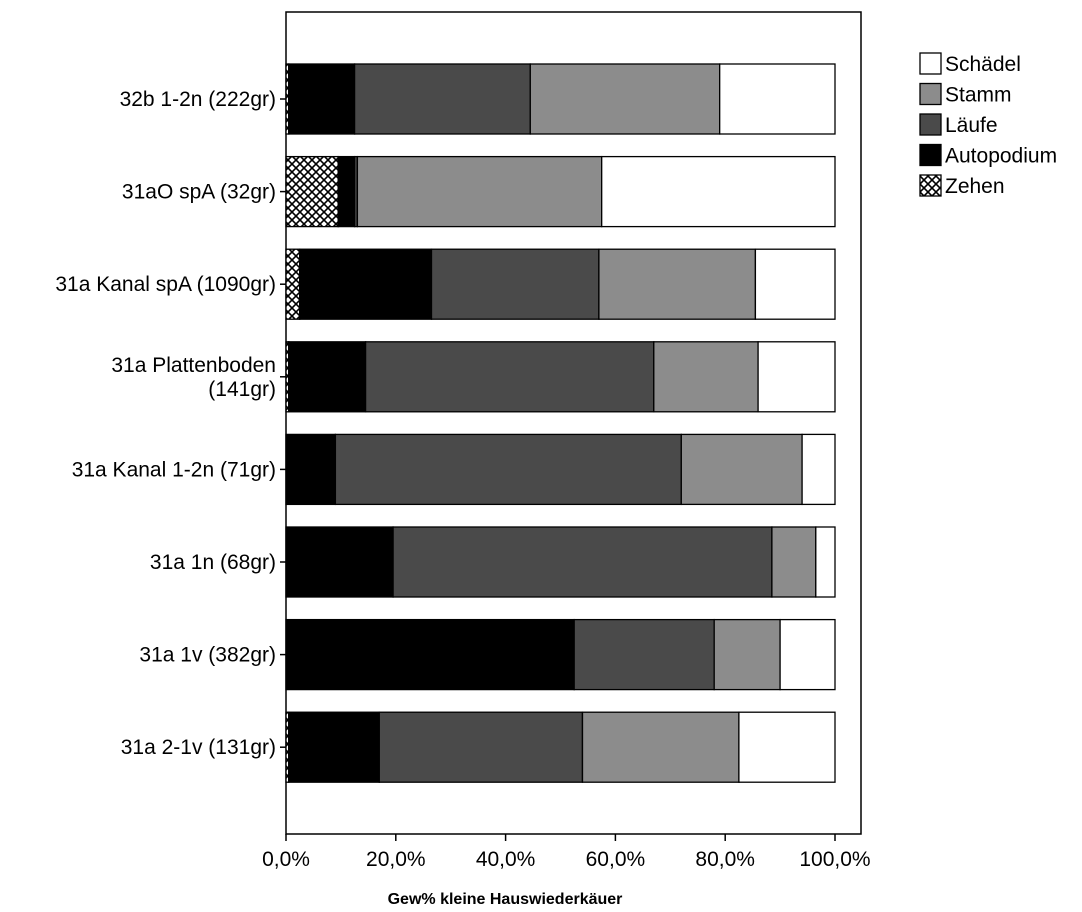  I want to click on legend-label: Stamm, so click(978, 95).